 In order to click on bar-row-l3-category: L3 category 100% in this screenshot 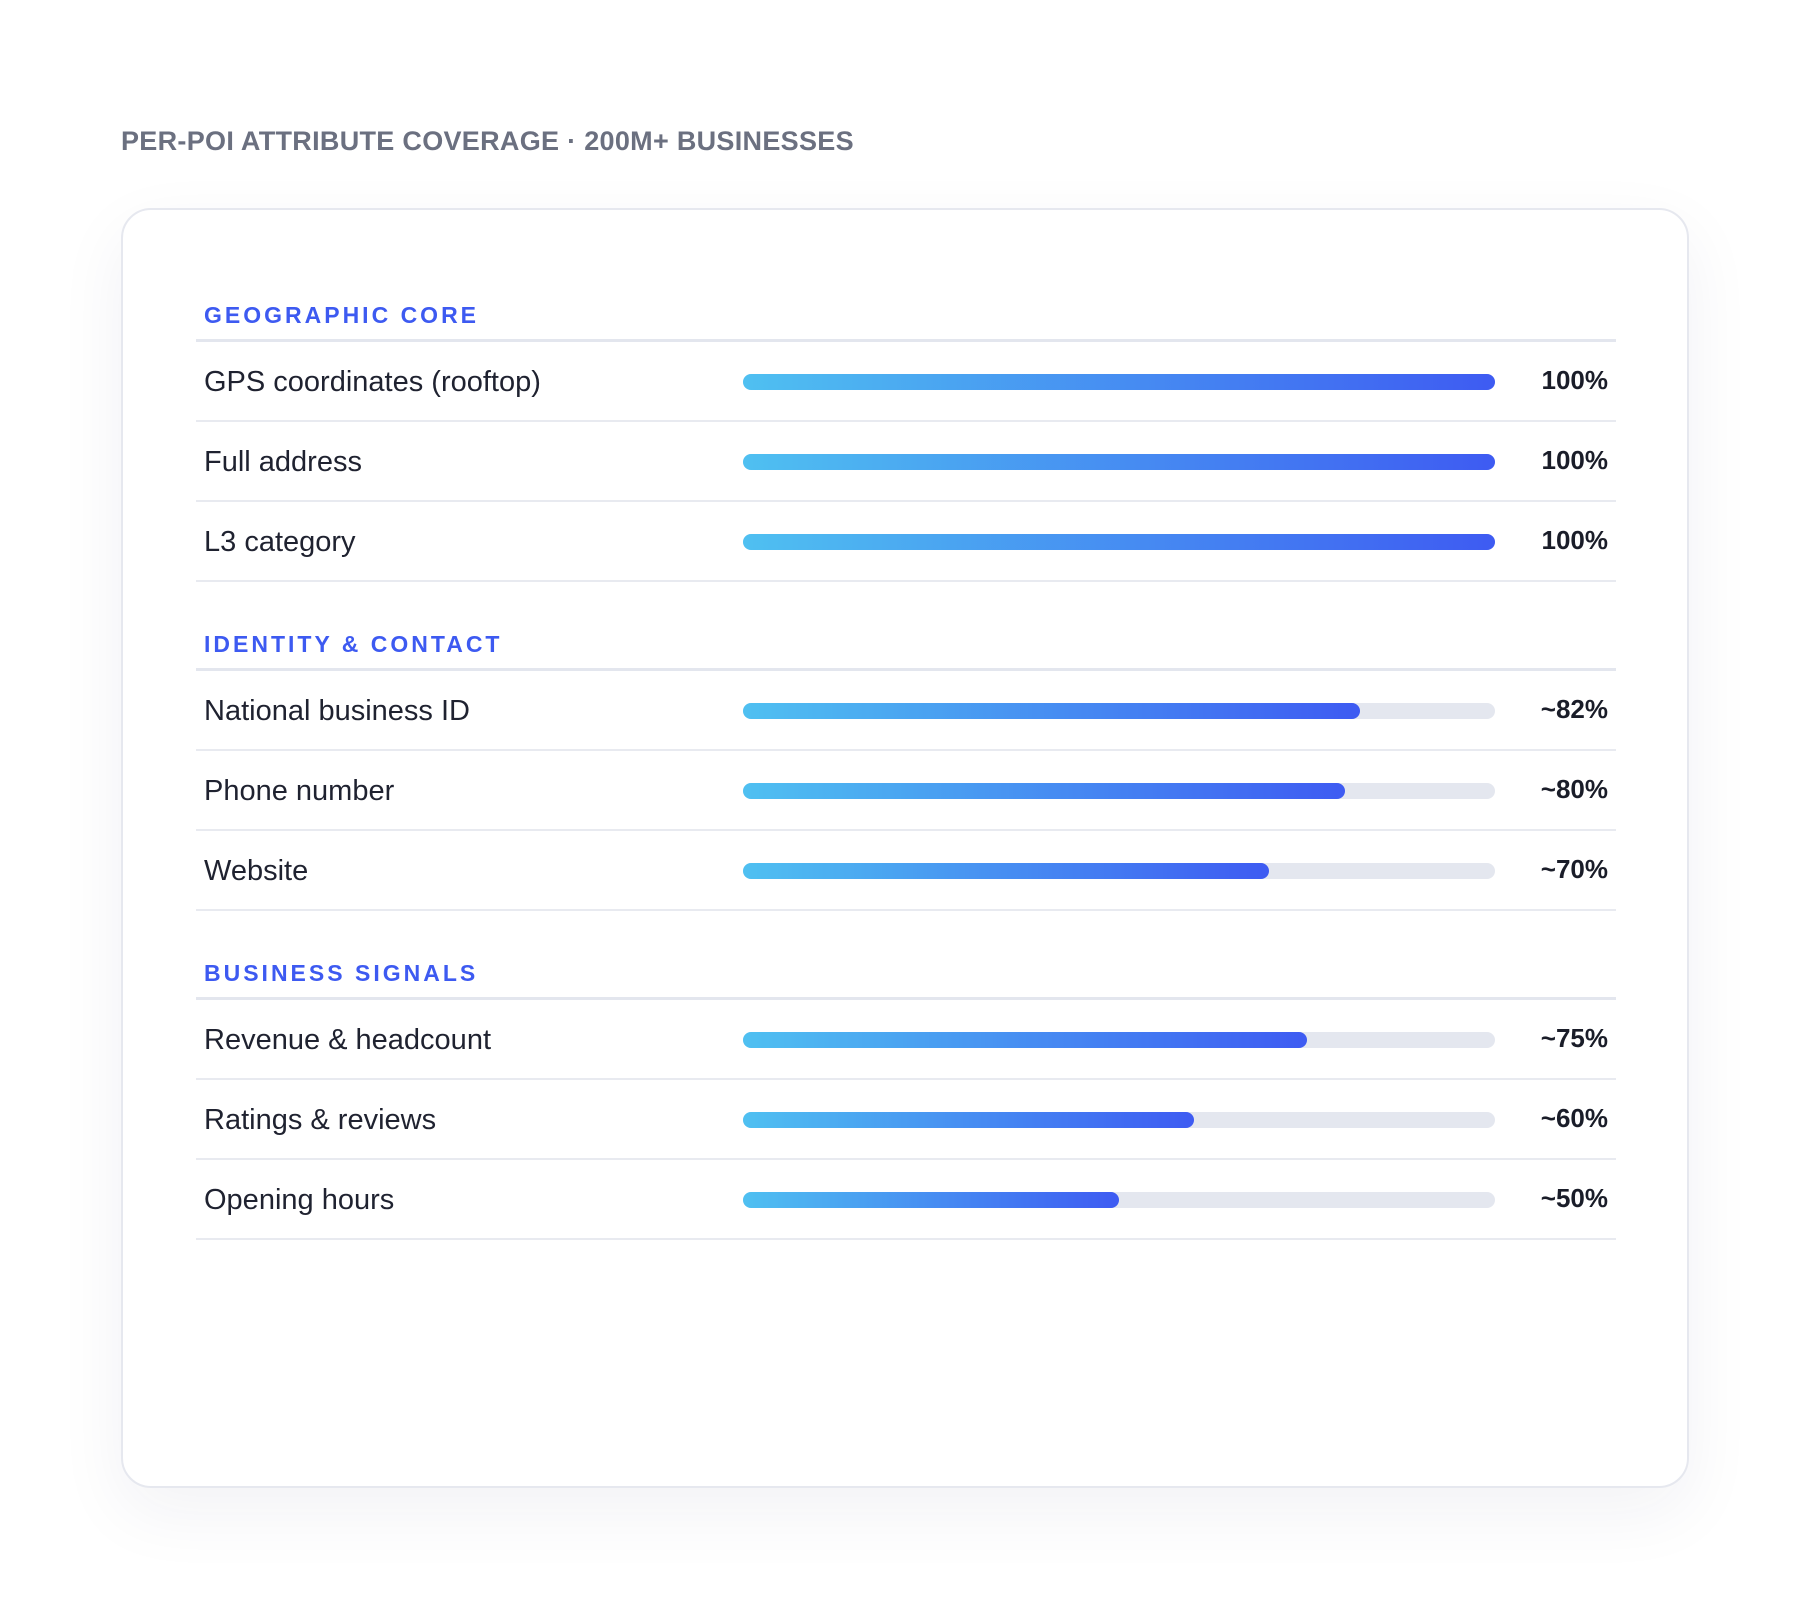, I will do `click(906, 542)`.